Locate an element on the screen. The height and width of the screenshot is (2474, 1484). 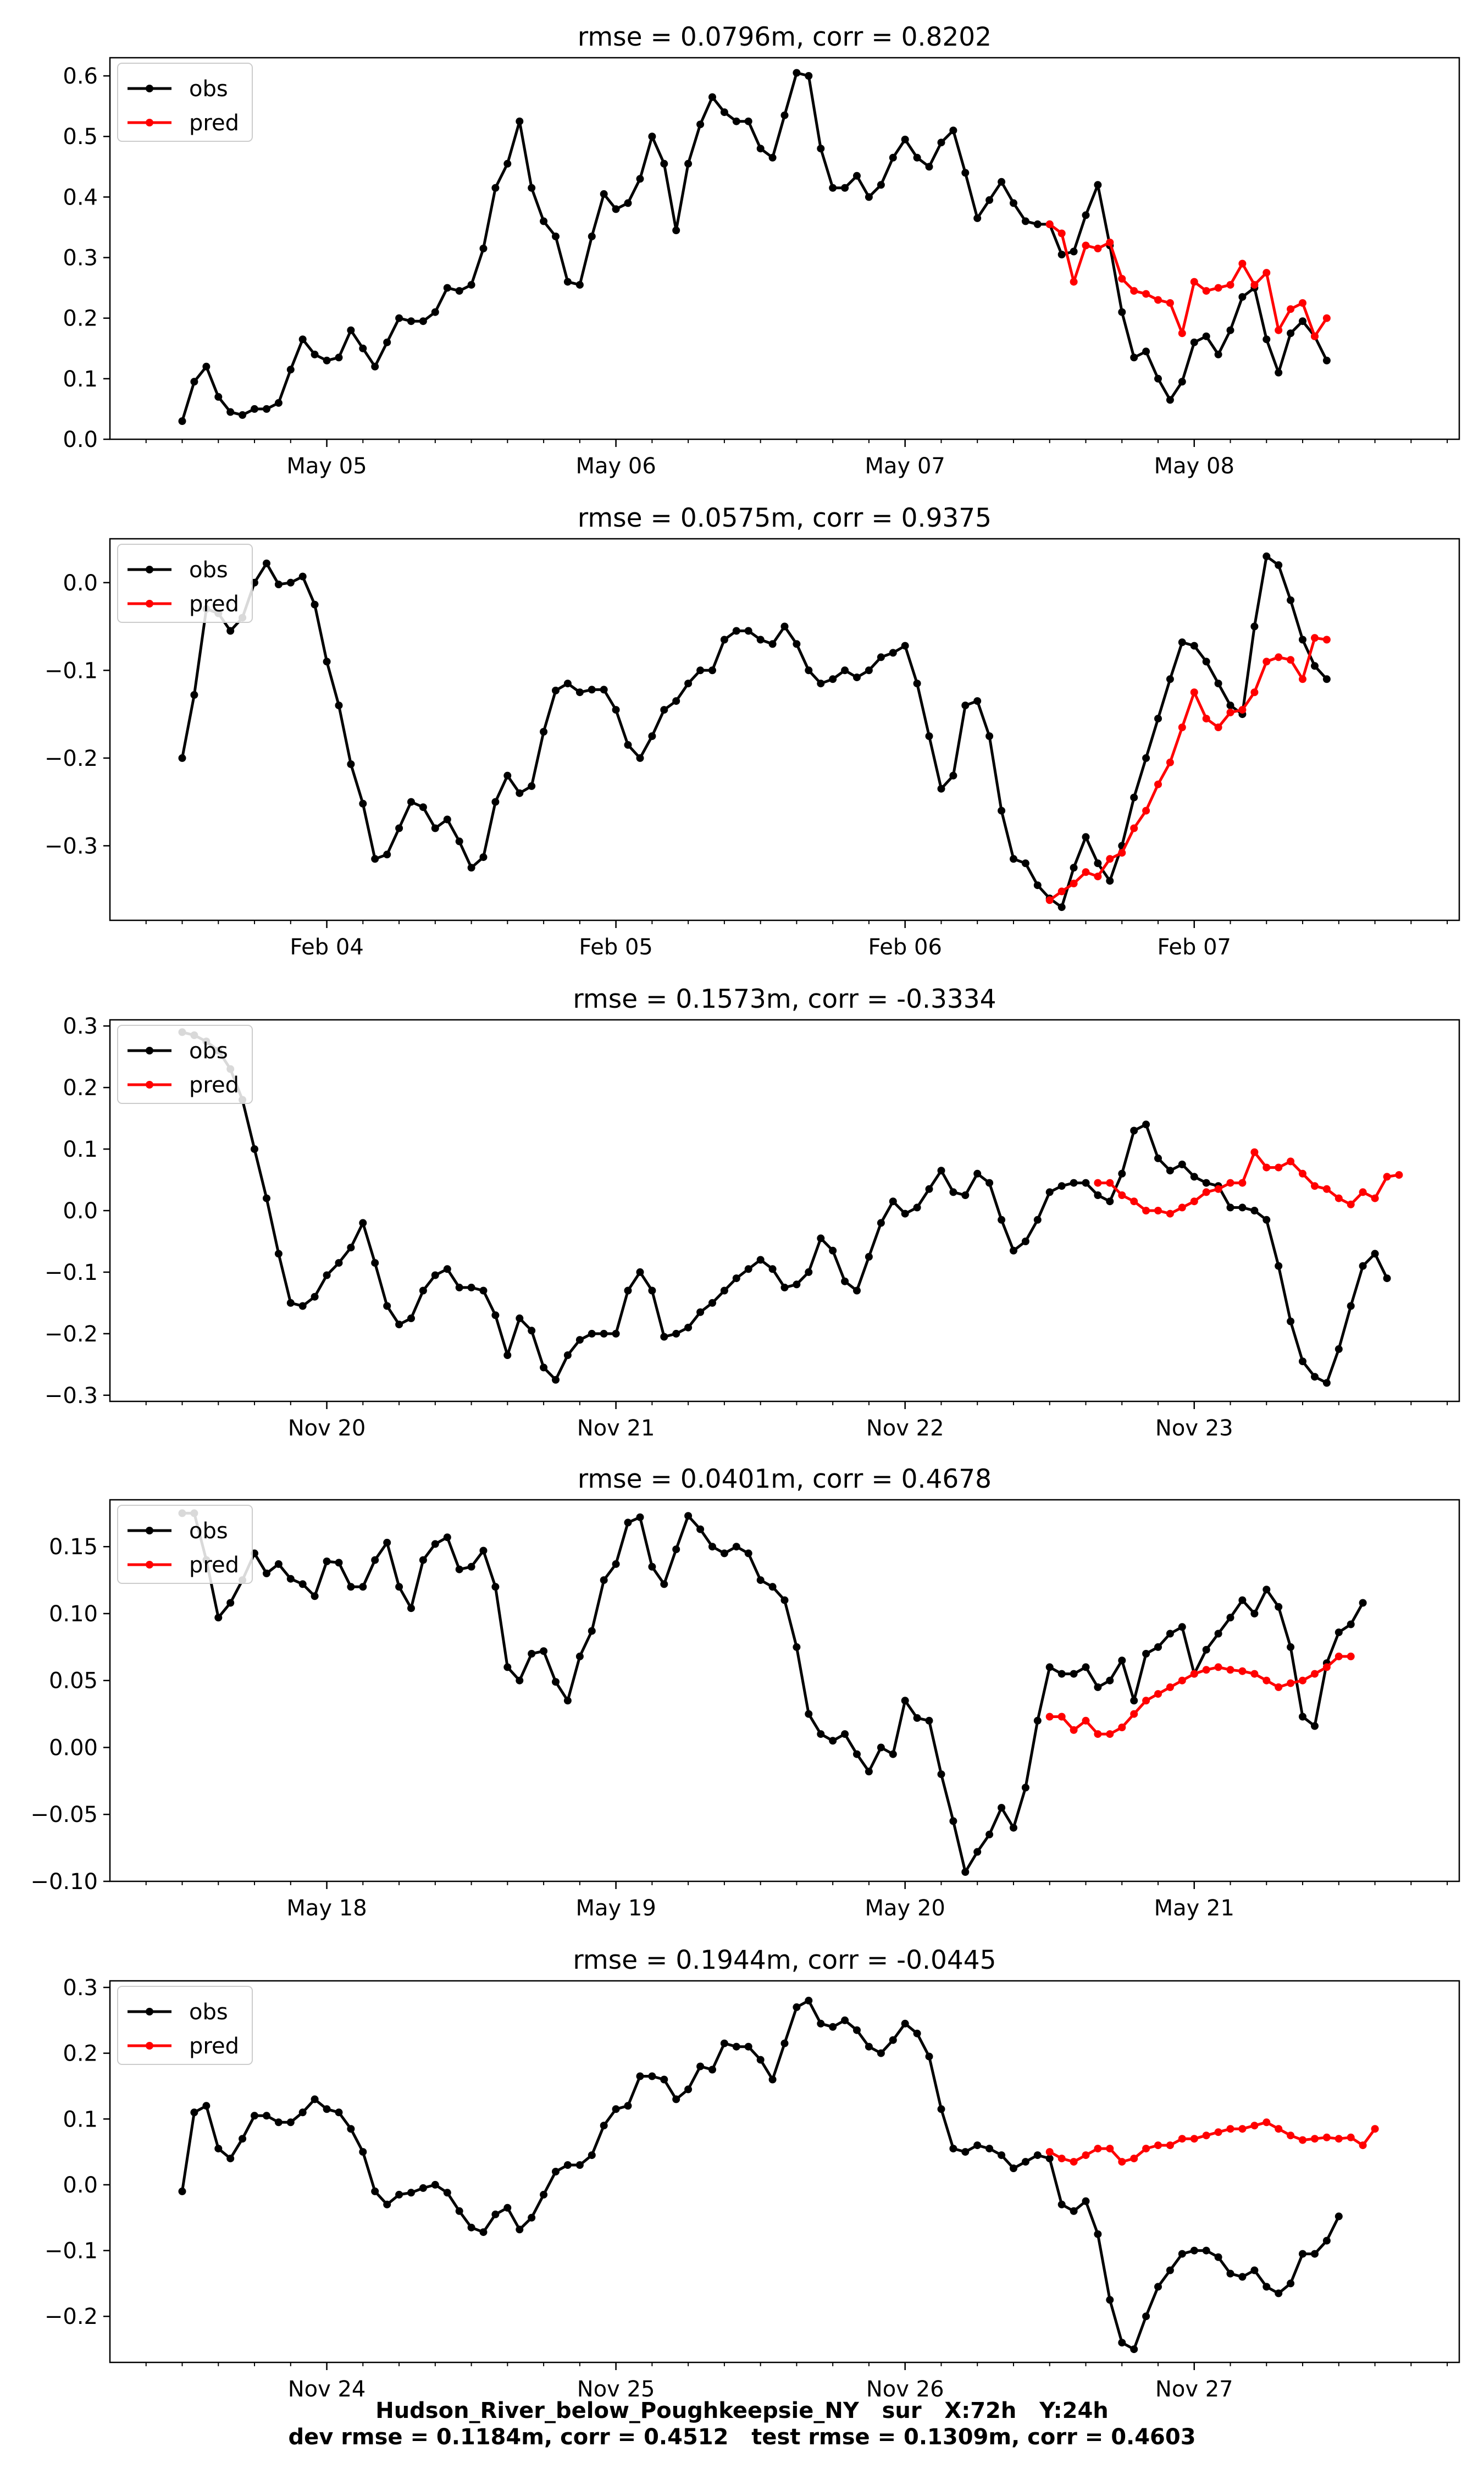
x-tick-label: Feb 07 is located at coordinates (1194, 948).